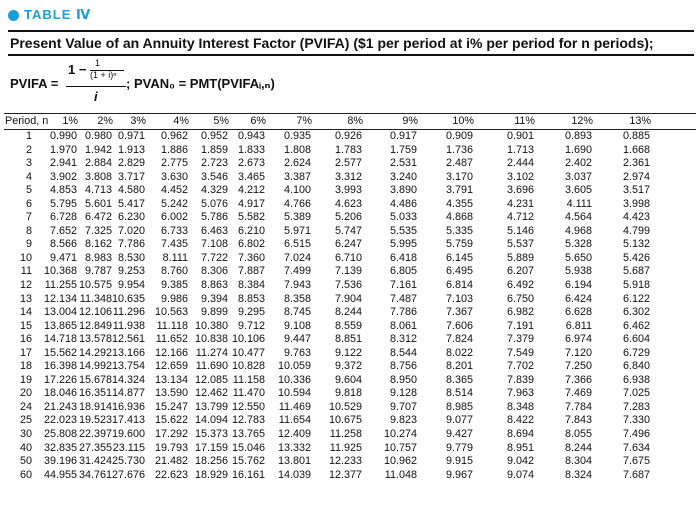  I want to click on factor-cell: 10.106, so click(248, 339).